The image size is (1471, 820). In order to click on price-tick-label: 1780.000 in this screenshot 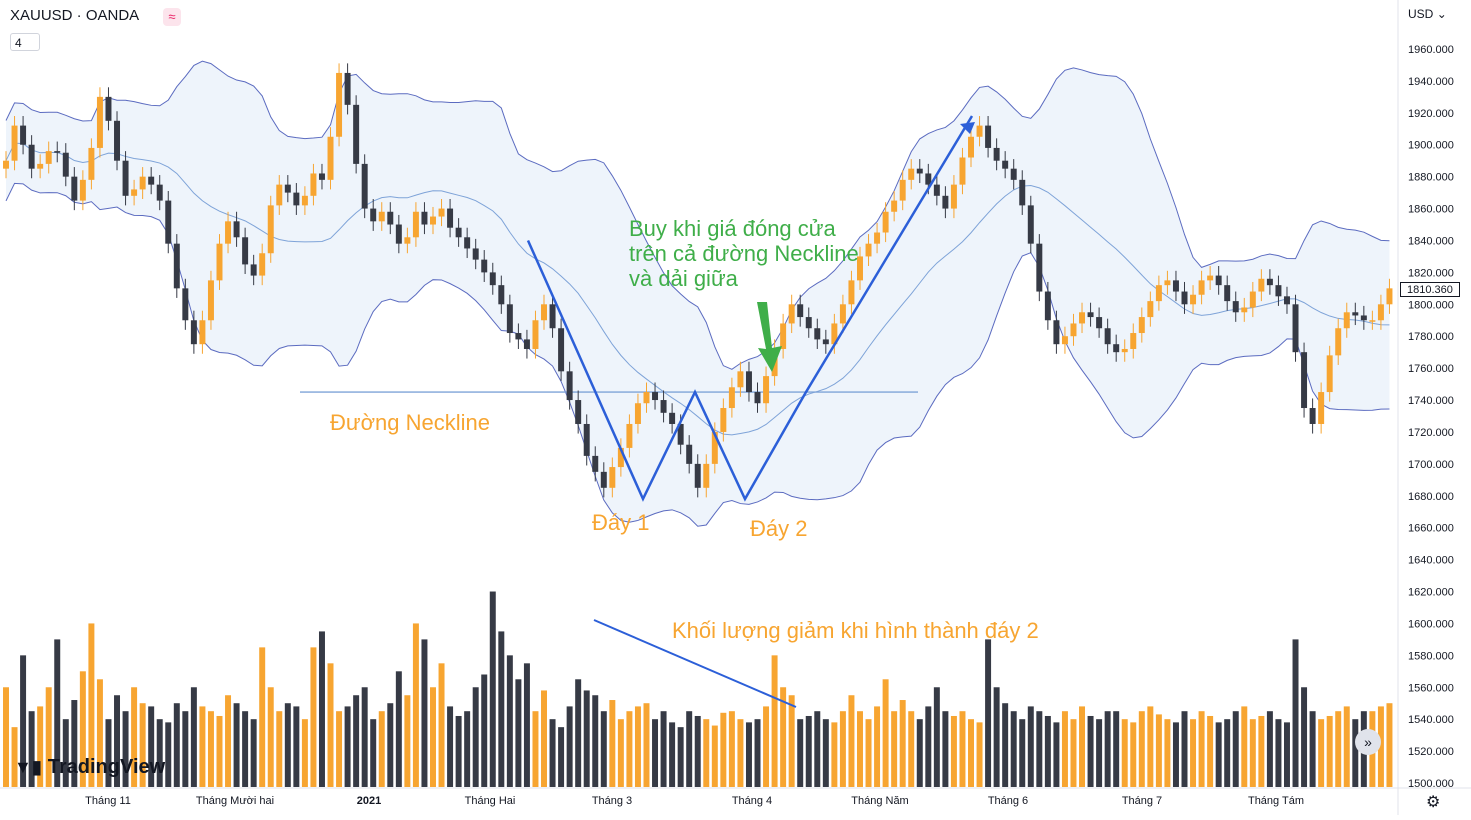, I will do `click(1431, 337)`.